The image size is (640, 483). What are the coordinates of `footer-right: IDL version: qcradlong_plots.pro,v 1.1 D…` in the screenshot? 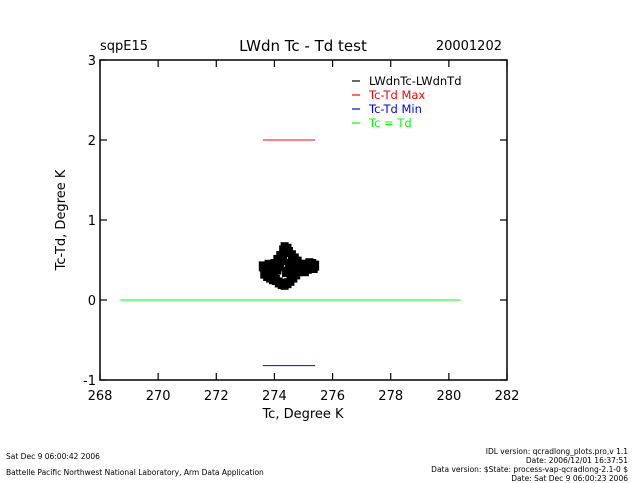 It's located at (529, 465).